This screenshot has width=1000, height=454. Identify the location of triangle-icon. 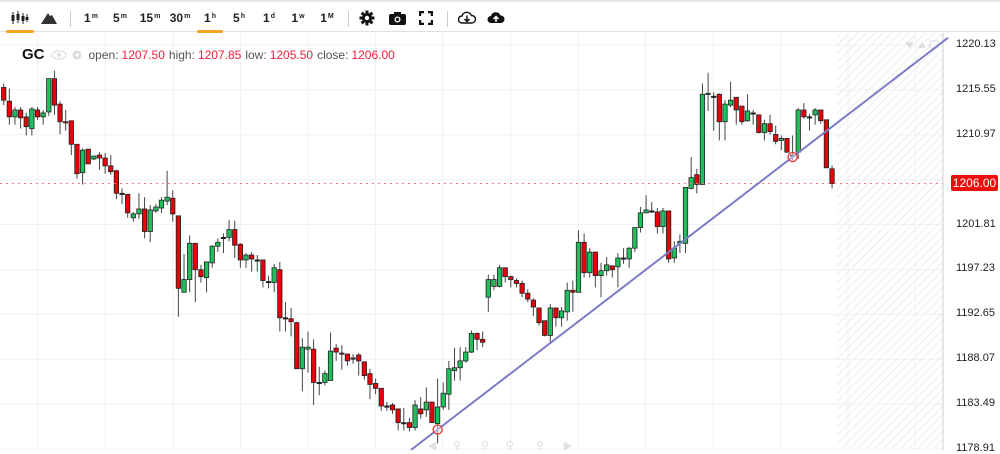
(922, 45).